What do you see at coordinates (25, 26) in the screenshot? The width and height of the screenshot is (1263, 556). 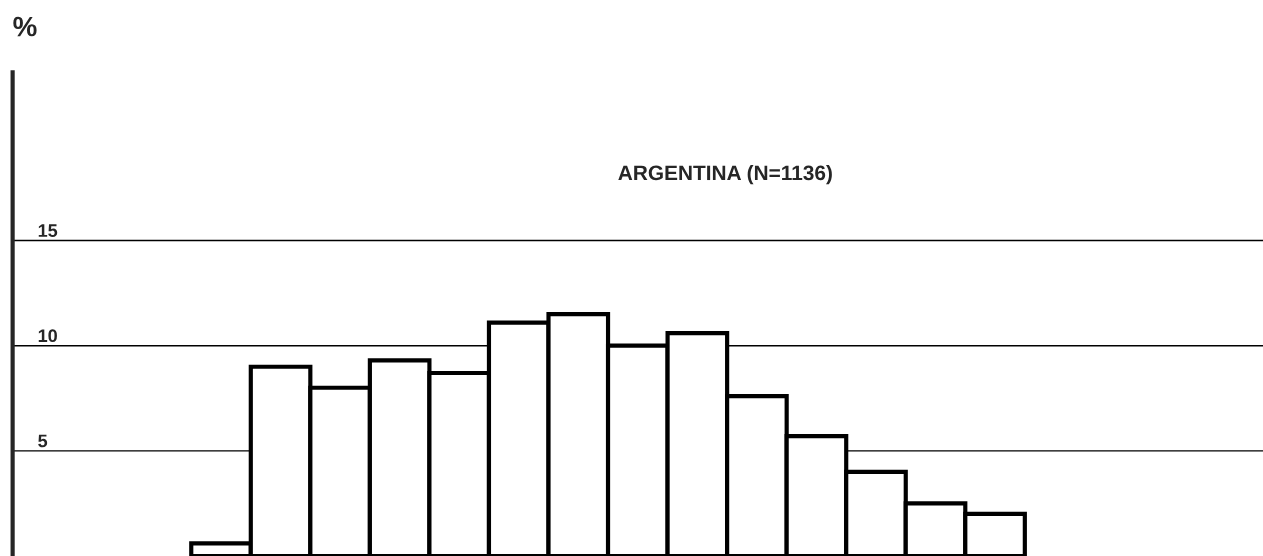 I see `y-axis-title: %` at bounding box center [25, 26].